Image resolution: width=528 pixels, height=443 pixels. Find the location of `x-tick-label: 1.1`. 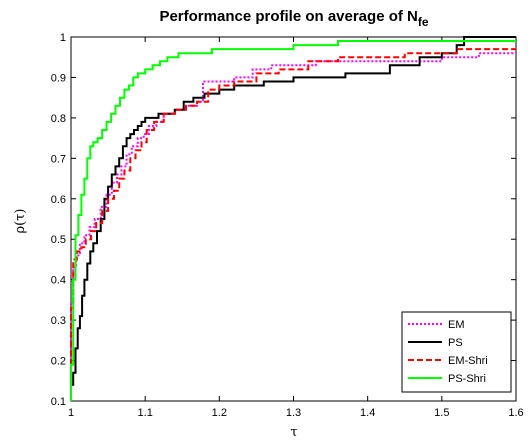

x-tick-label: 1.1 is located at coordinates (145, 413).